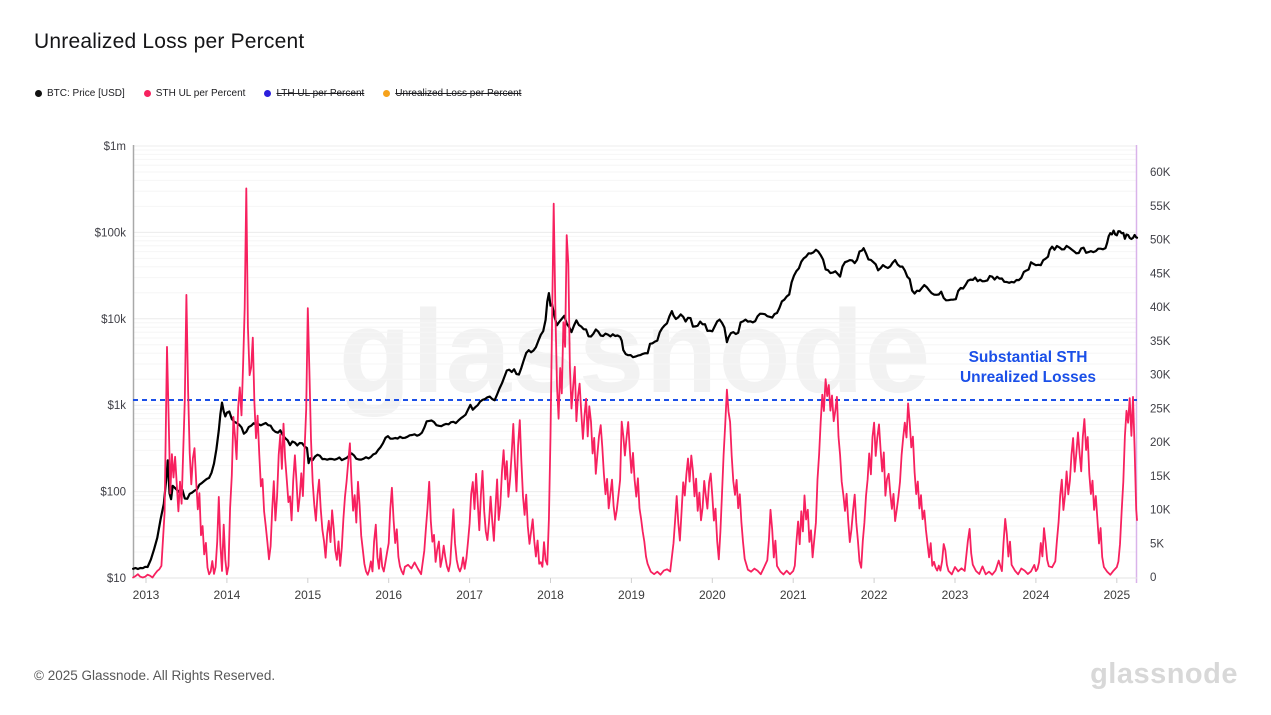  Describe the element at coordinates (113, 320) in the screenshot. I see `y-left-tick-label: $10k` at that location.